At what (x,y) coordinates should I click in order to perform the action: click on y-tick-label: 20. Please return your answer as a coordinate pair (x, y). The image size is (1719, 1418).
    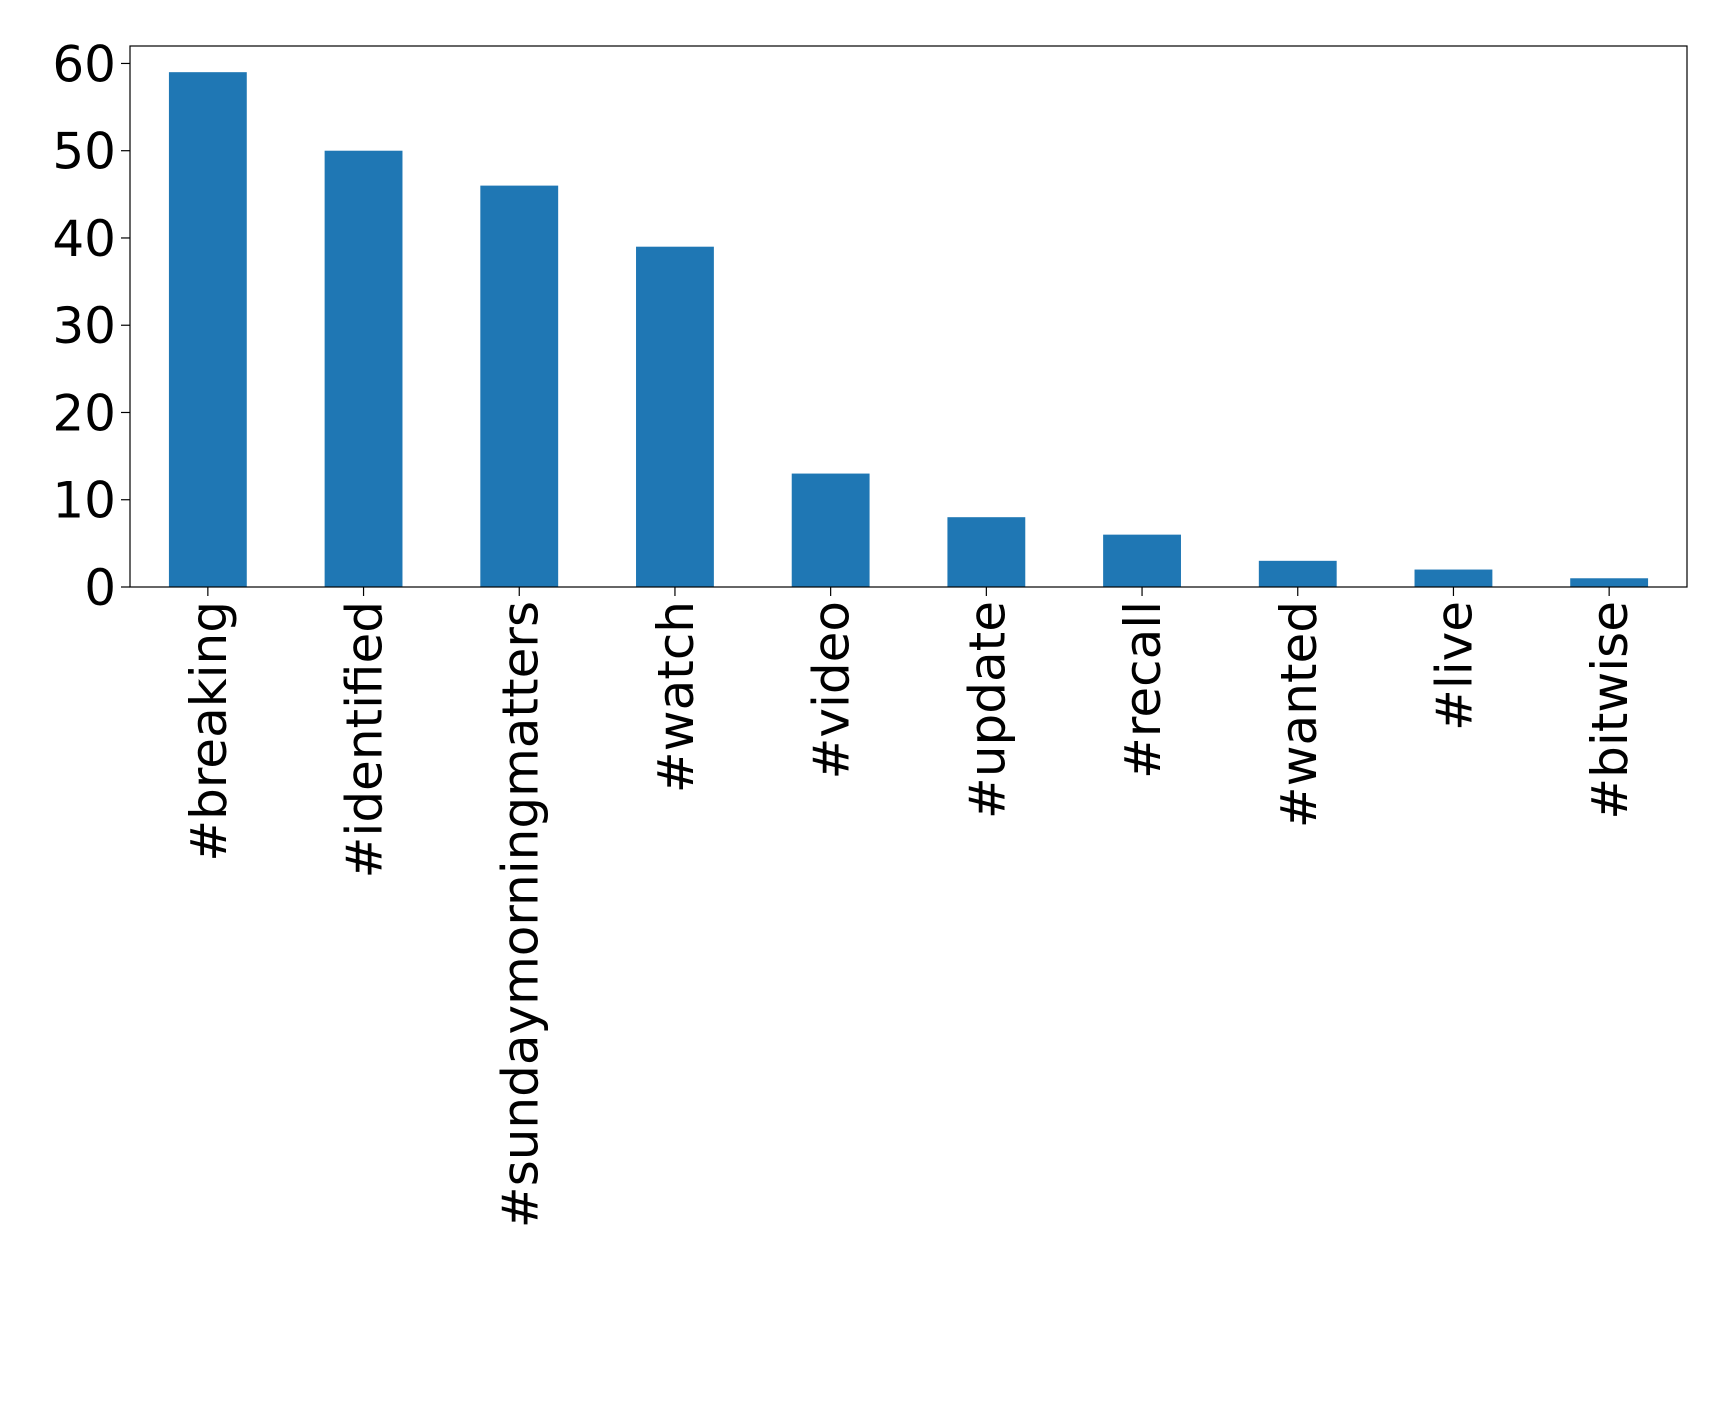
    Looking at the image, I should click on (84, 413).